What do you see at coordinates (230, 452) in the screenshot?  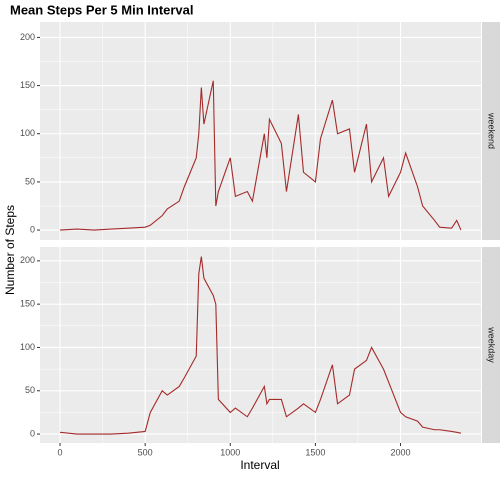 I see `x-tick-label: 1000` at bounding box center [230, 452].